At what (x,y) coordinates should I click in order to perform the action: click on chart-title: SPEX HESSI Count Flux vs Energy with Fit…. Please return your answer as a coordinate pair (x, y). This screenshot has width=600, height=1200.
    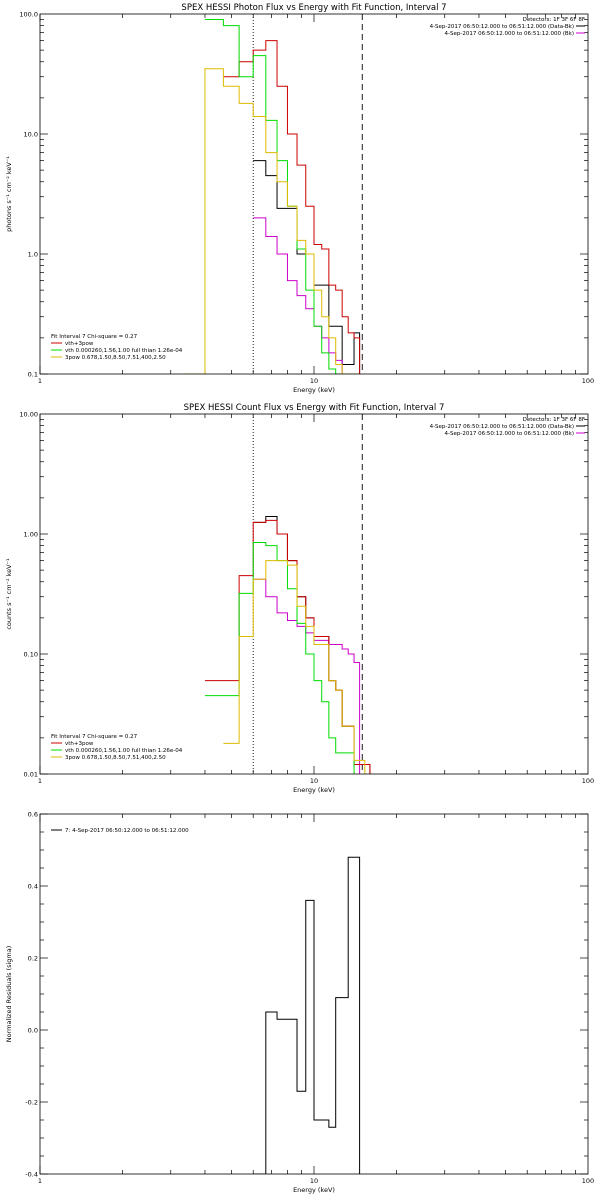
    Looking at the image, I should click on (314, 408).